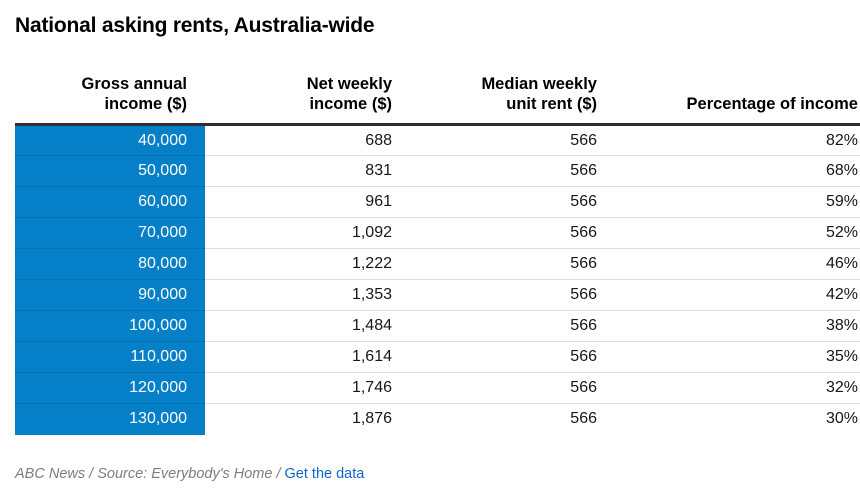 Image resolution: width=860 pixels, height=490 pixels. What do you see at coordinates (307, 100) in the screenshot?
I see `column-header-net-weekly-income: Net weekly income ($)` at bounding box center [307, 100].